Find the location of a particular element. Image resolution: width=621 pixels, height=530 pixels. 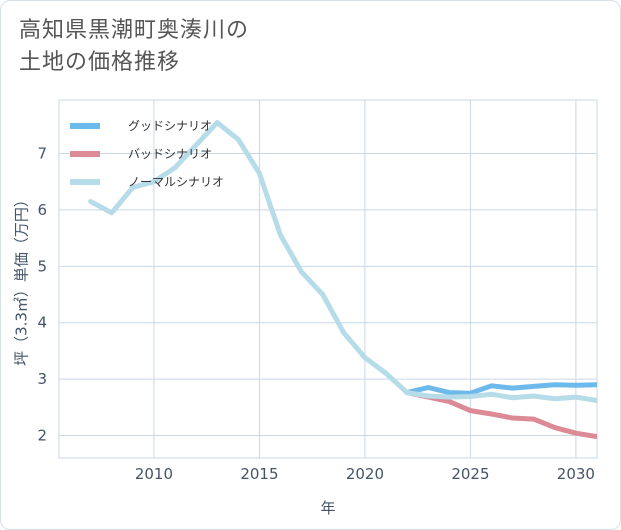

y-axis-title: 坪（3.3㎡）単価（万円） is located at coordinates (22, 279).